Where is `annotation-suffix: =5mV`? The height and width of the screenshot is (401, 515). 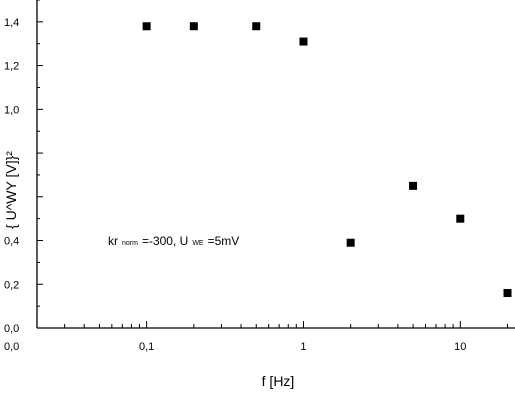 annotation-suffix: =5mV is located at coordinates (224, 241).